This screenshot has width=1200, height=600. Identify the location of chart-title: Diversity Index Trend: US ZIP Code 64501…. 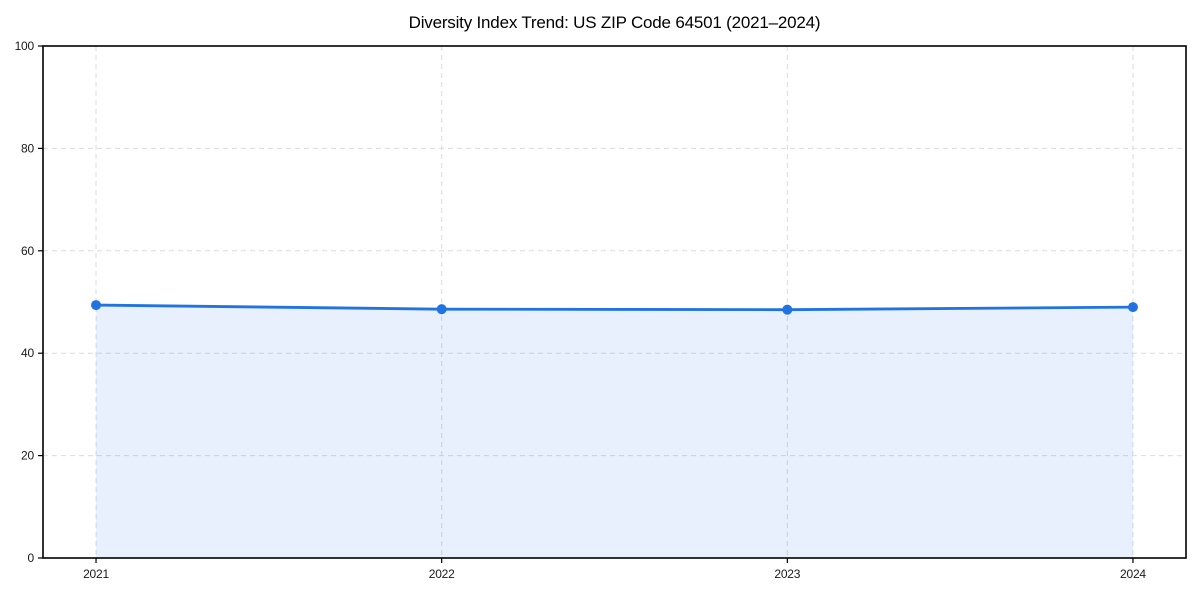
(614, 22).